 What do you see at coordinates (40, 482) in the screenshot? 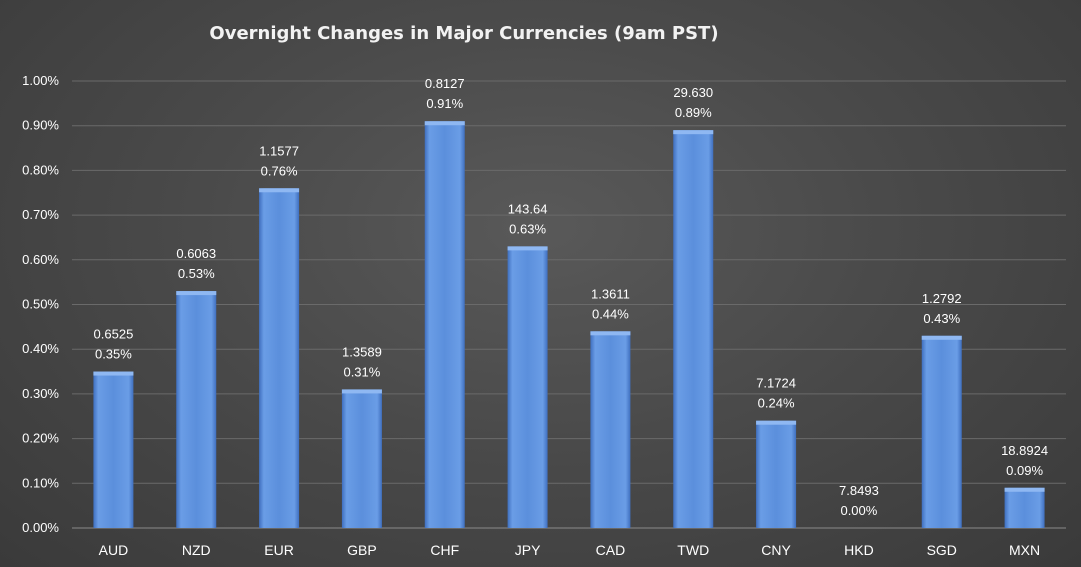
I see `y-tick-label: 0.10%` at bounding box center [40, 482].